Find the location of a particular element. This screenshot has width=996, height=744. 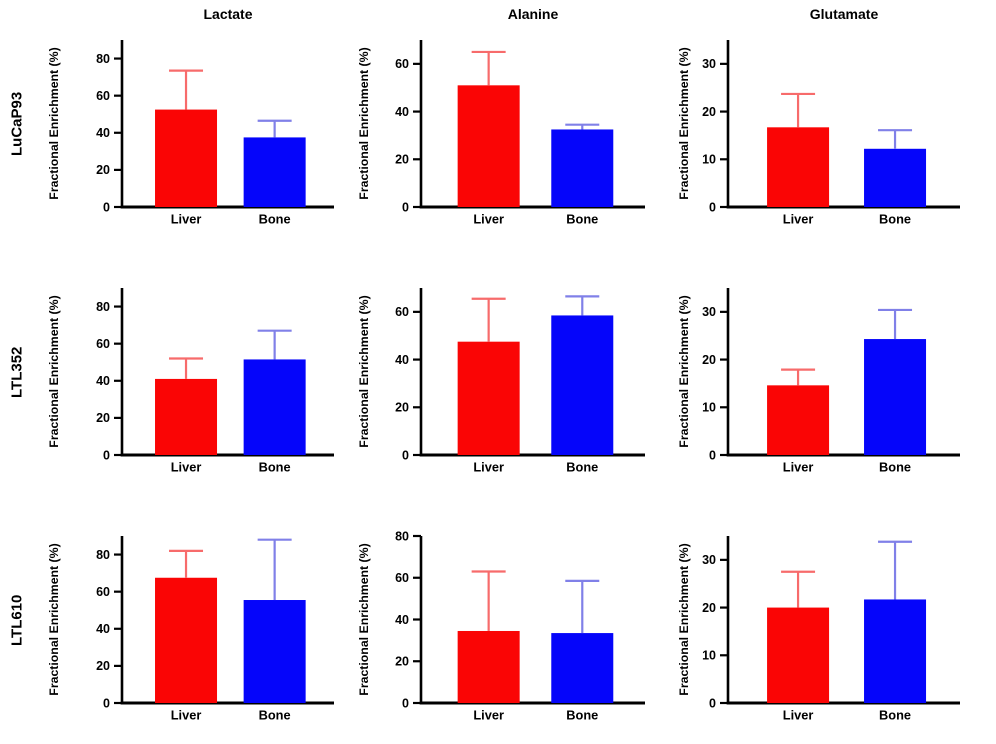

row-label-ltl610: LTL610 is located at coordinates (17, 620).